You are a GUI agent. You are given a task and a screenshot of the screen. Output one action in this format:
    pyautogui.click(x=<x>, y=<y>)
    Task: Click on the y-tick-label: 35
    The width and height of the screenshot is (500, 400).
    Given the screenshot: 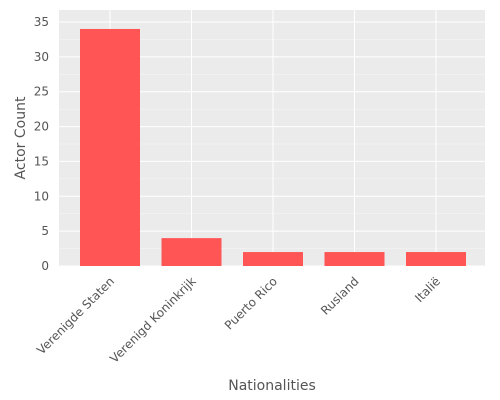 What is the action you would take?
    pyautogui.click(x=41, y=22)
    